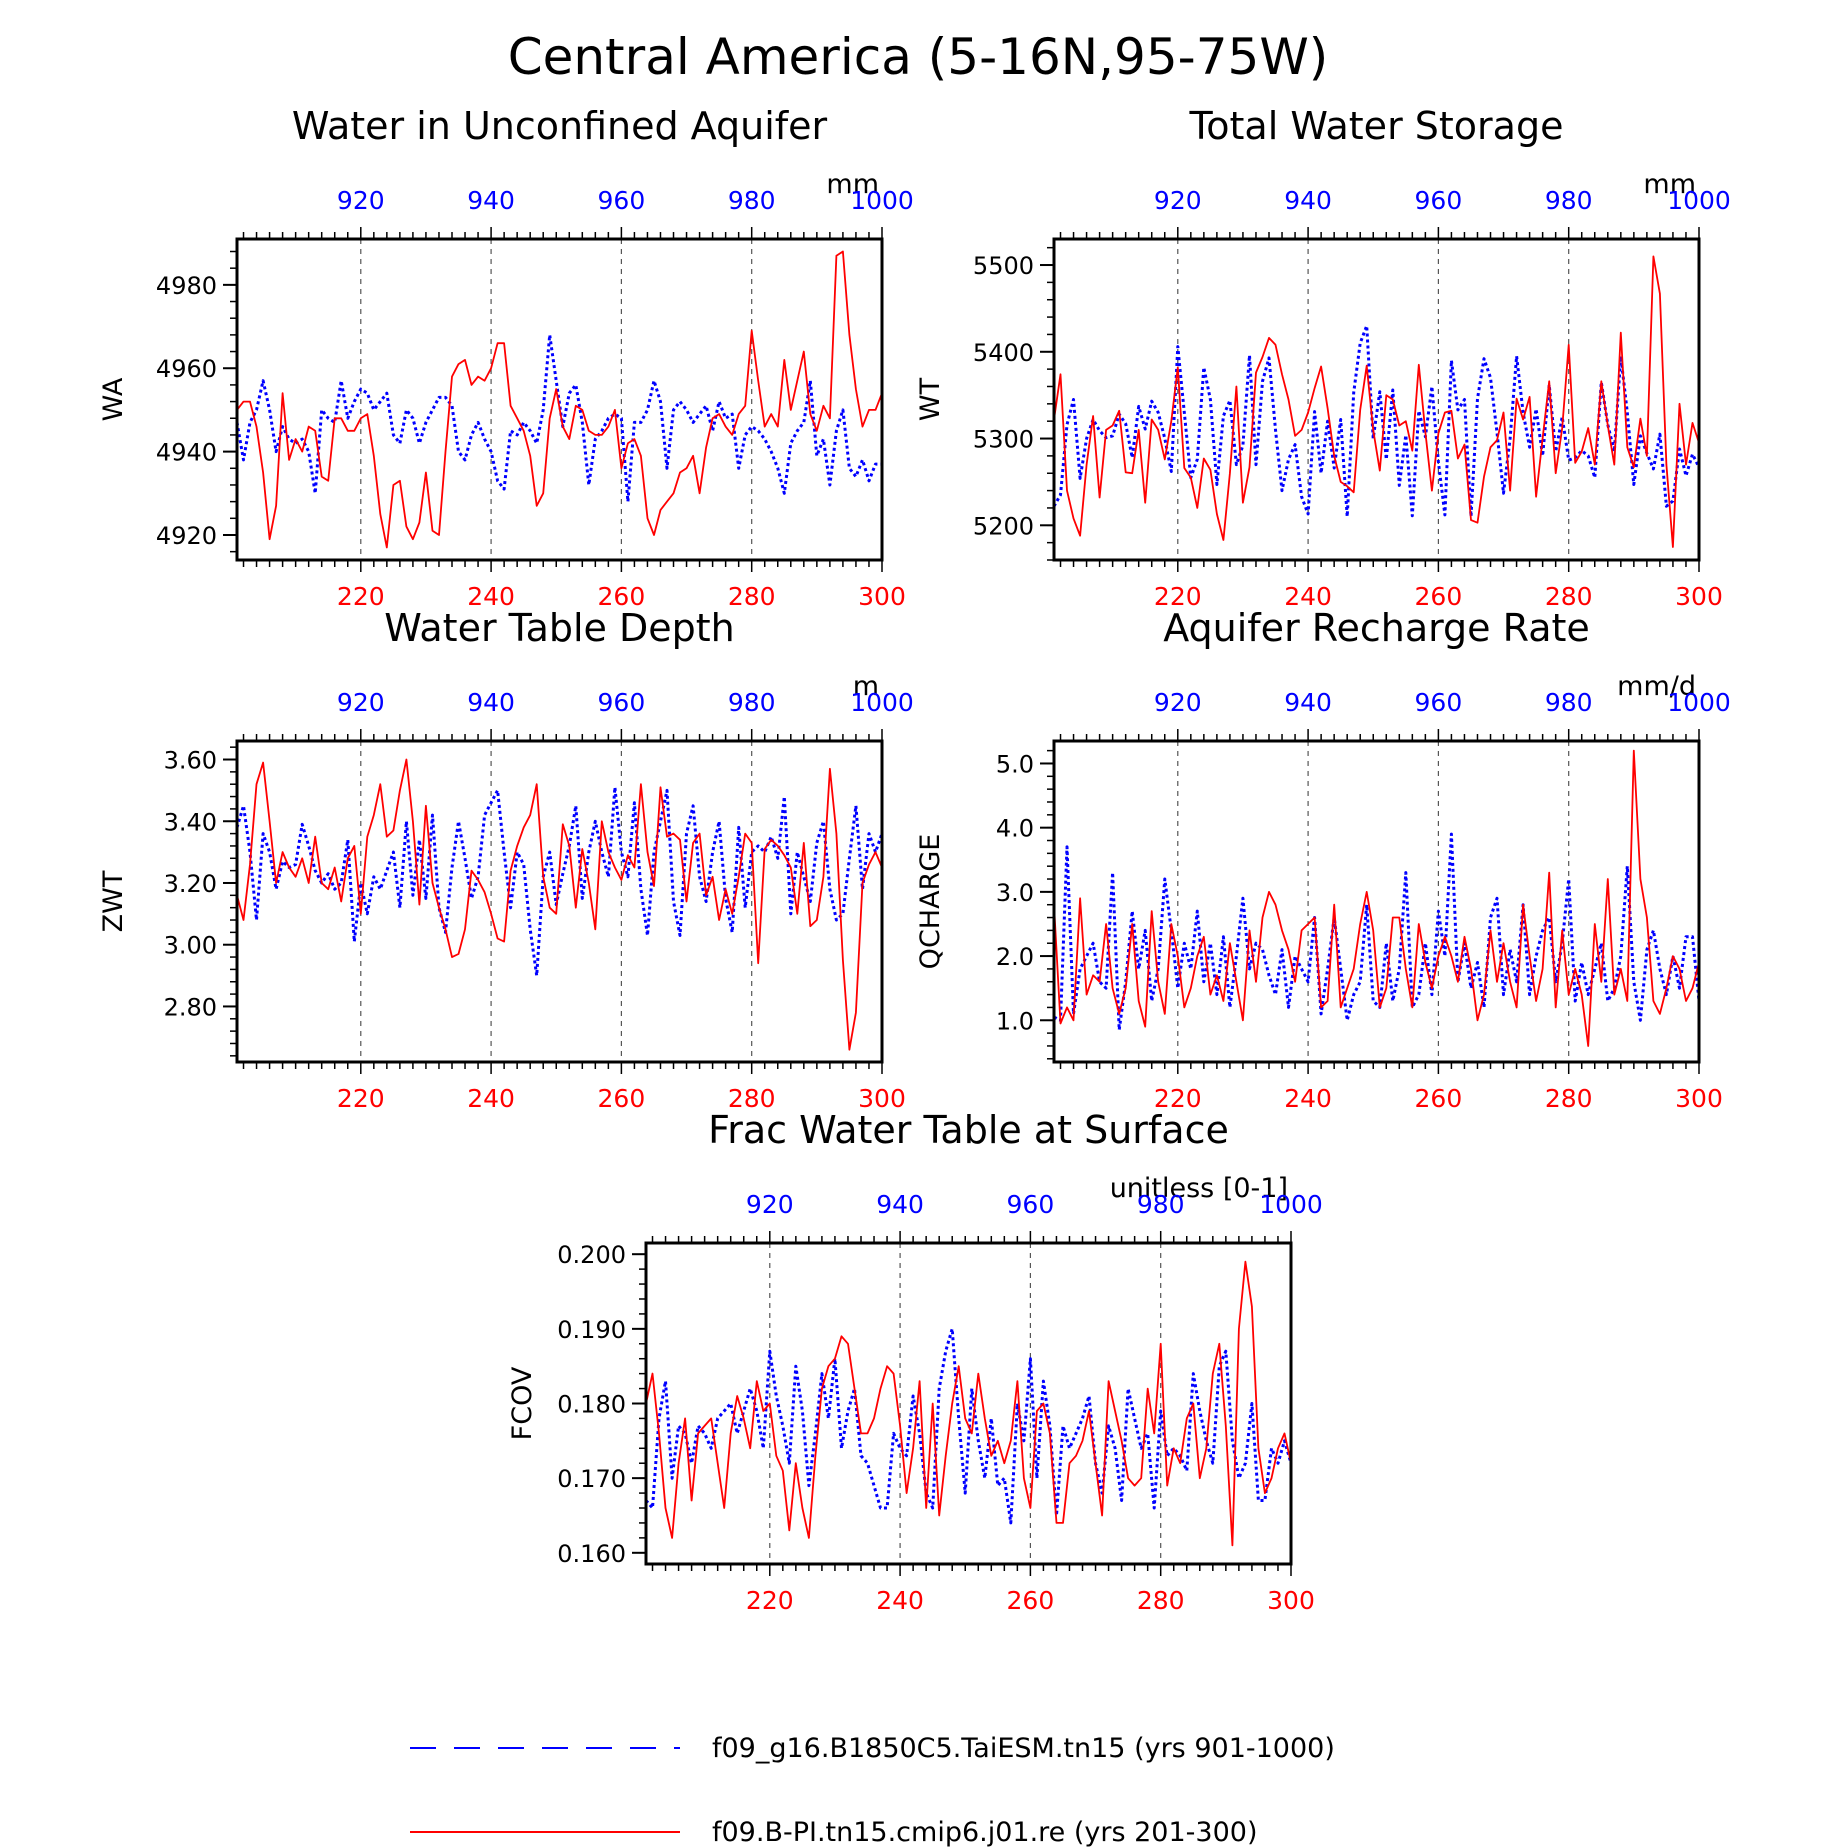 The height and width of the screenshot is (1848, 1836). Describe the element at coordinates (591, 1479) in the screenshot. I see `y-tick-label: 0.170` at that location.